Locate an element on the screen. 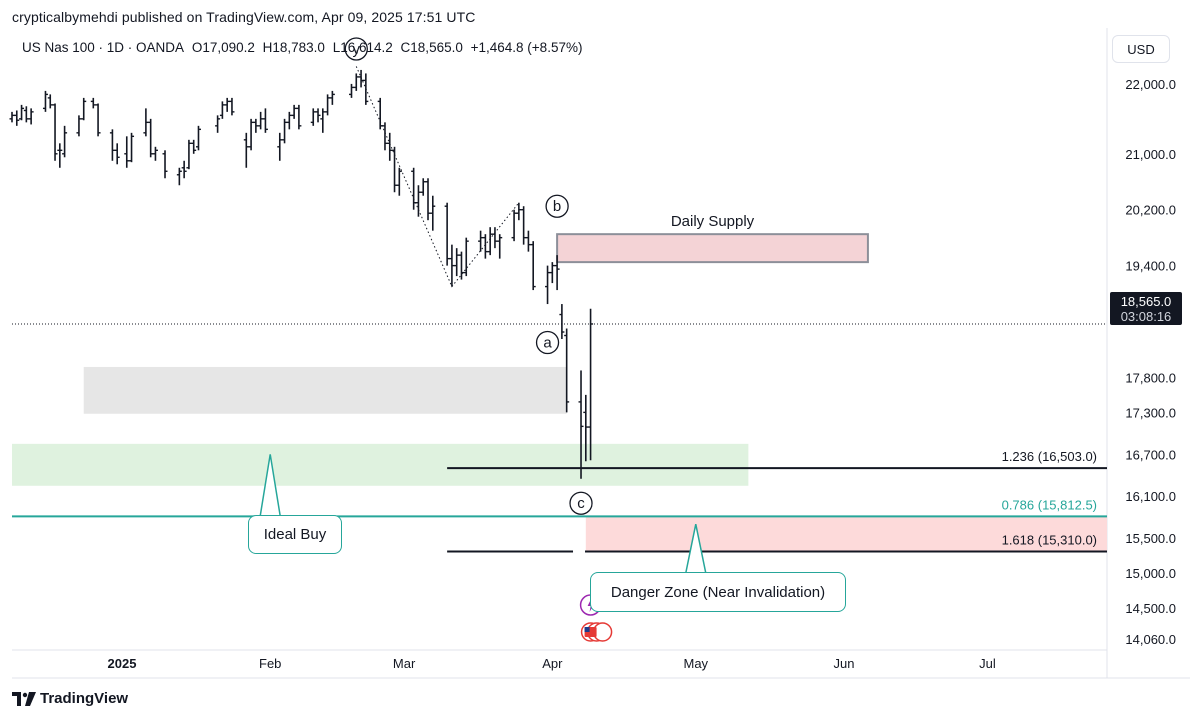  x-tick-label: Mar is located at coordinates (404, 663).